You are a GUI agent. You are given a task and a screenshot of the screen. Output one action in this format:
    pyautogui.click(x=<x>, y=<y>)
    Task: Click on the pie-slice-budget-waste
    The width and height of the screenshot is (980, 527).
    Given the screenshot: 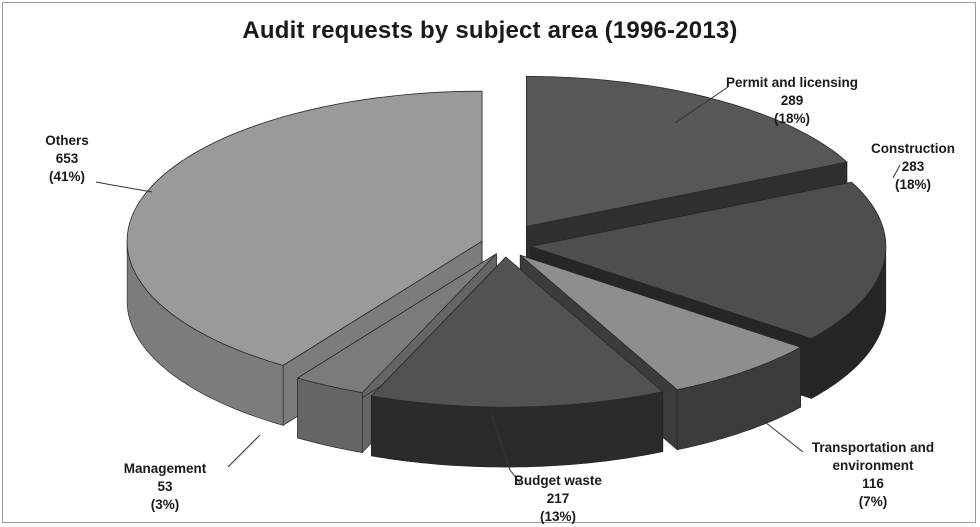 What is the action you would take?
    pyautogui.click(x=517, y=362)
    